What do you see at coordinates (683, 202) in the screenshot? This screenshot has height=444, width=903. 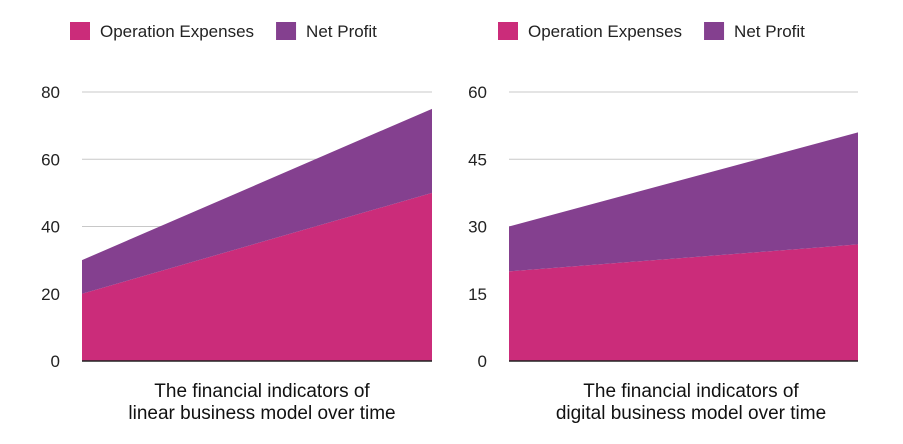 I see `area-net-profit` at bounding box center [683, 202].